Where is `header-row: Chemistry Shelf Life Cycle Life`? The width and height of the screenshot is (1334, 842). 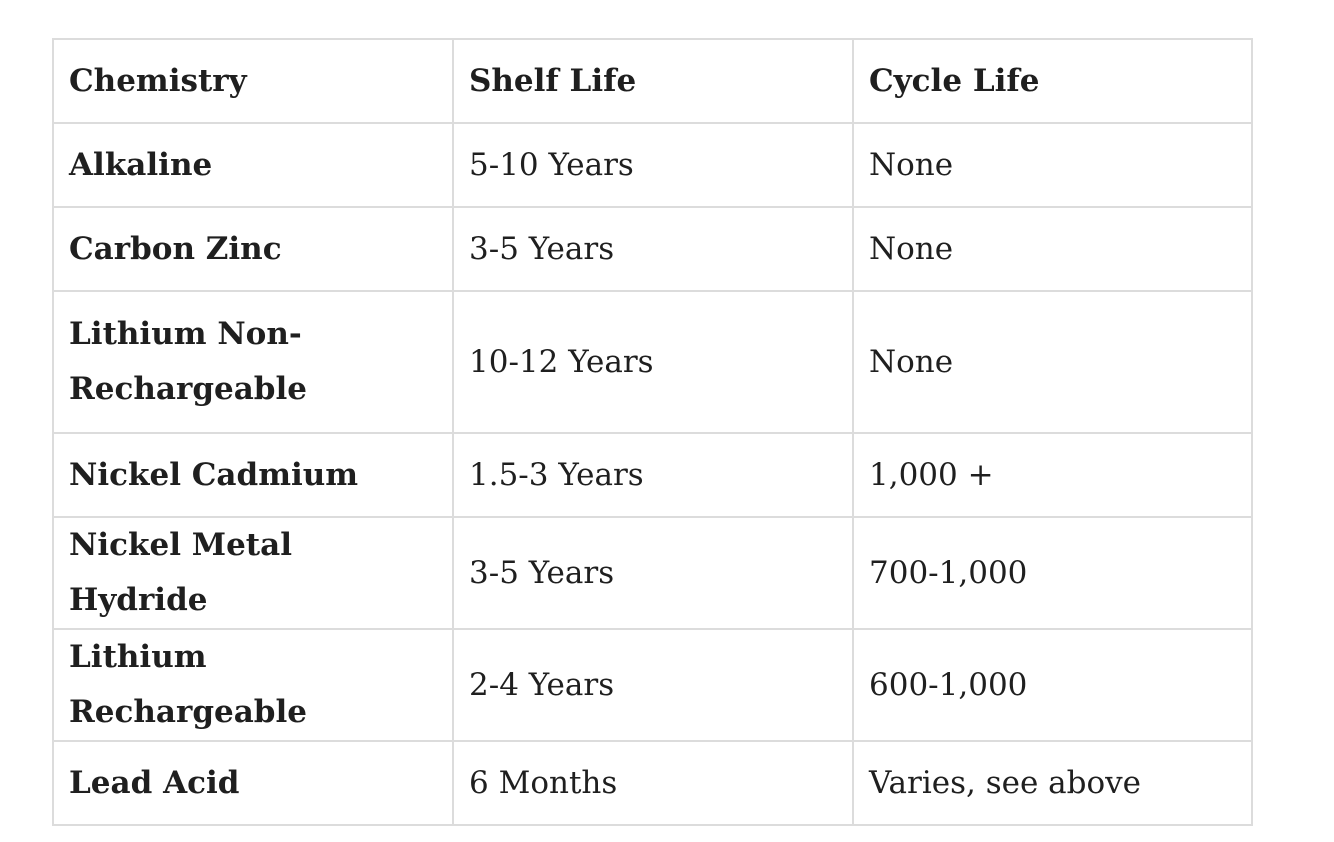
header-row: Chemistry Shelf Life Cycle Life is located at coordinates (652, 81).